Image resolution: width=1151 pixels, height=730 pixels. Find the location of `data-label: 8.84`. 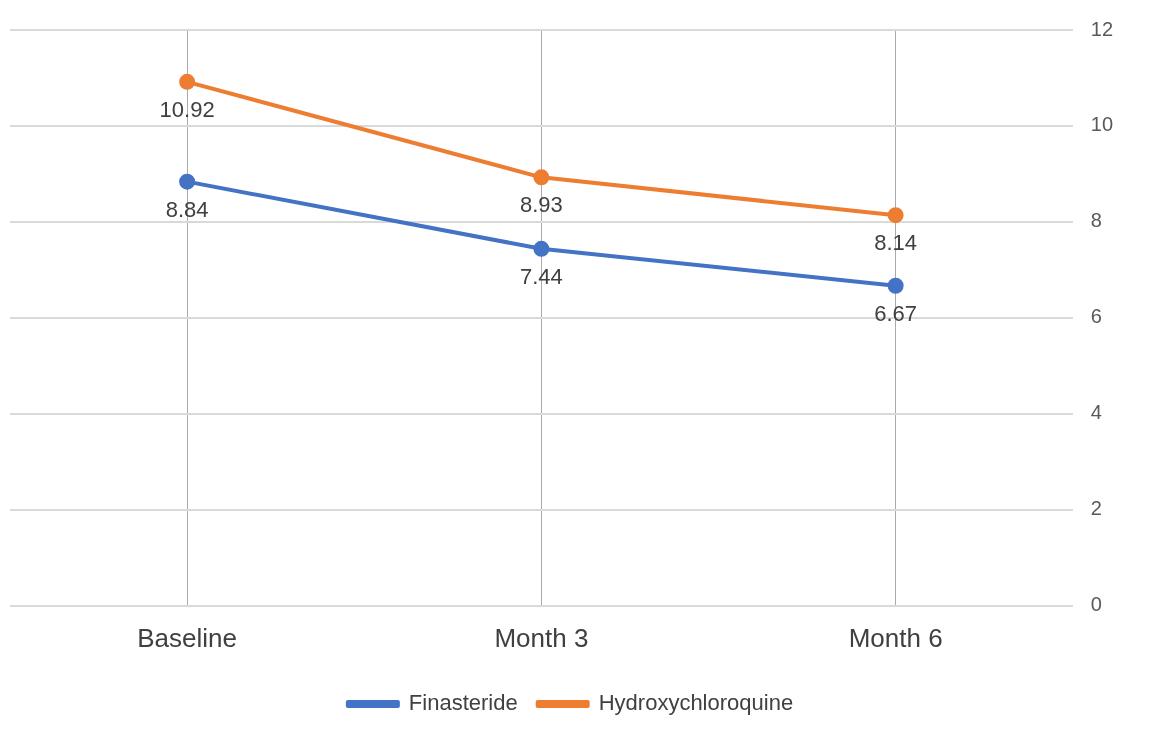

data-label: 8.84 is located at coordinates (187, 209).